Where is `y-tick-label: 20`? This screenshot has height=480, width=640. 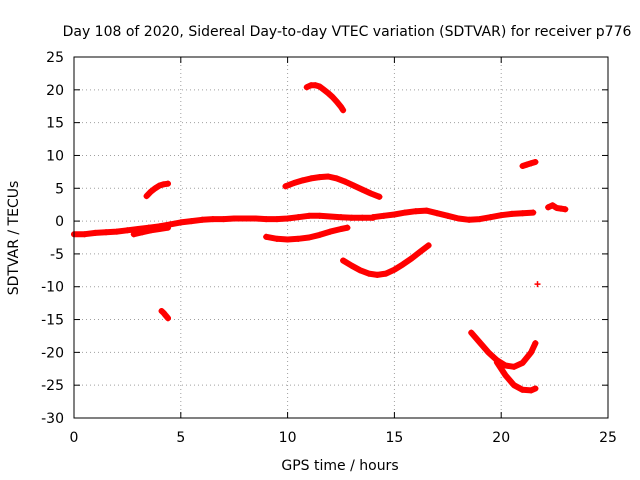
y-tick-label: 20 is located at coordinates (55, 91).